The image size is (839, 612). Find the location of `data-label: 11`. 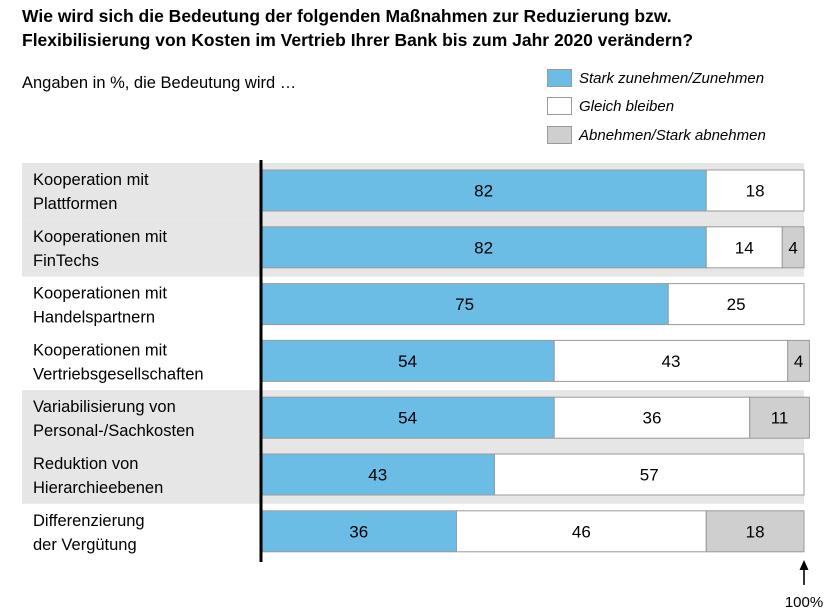

data-label: 11 is located at coordinates (780, 418).